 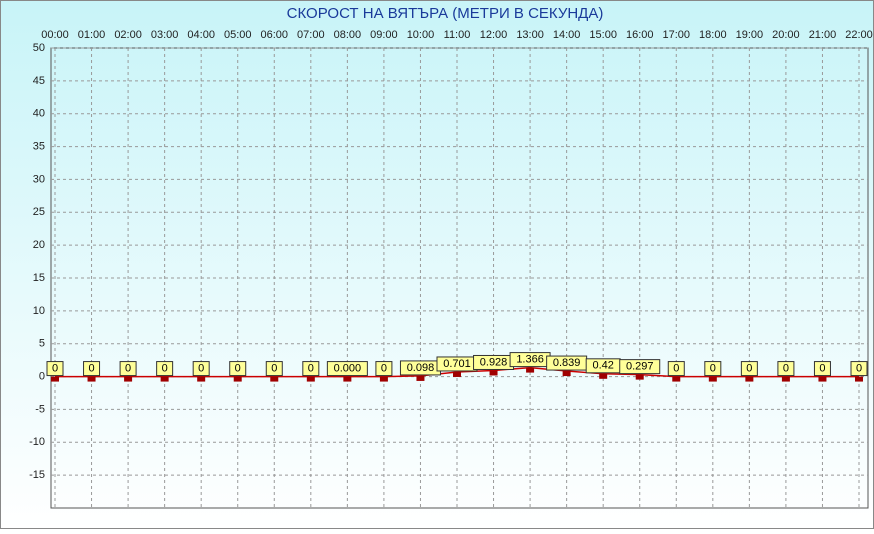 What do you see at coordinates (40, 409) in the screenshot?
I see `y-tick-label: -5` at bounding box center [40, 409].